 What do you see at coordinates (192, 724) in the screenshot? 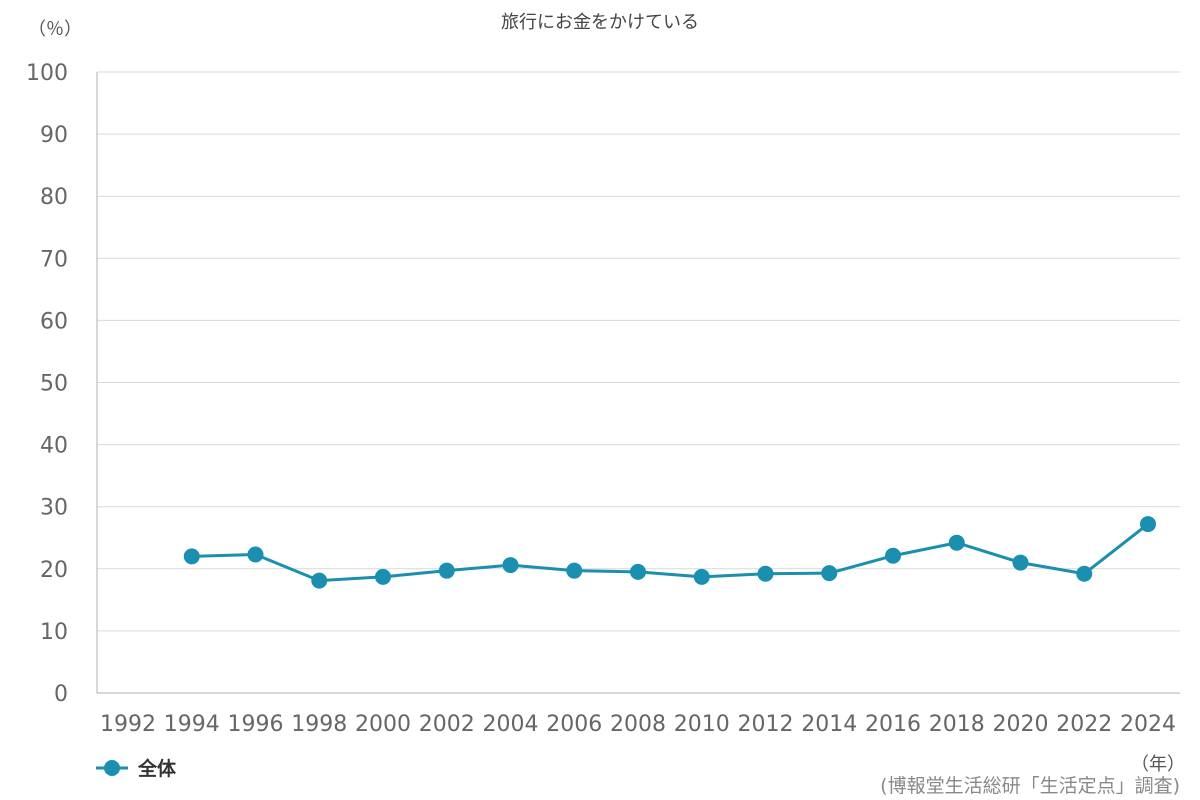
I see `x-tick-label: 1994` at bounding box center [192, 724].